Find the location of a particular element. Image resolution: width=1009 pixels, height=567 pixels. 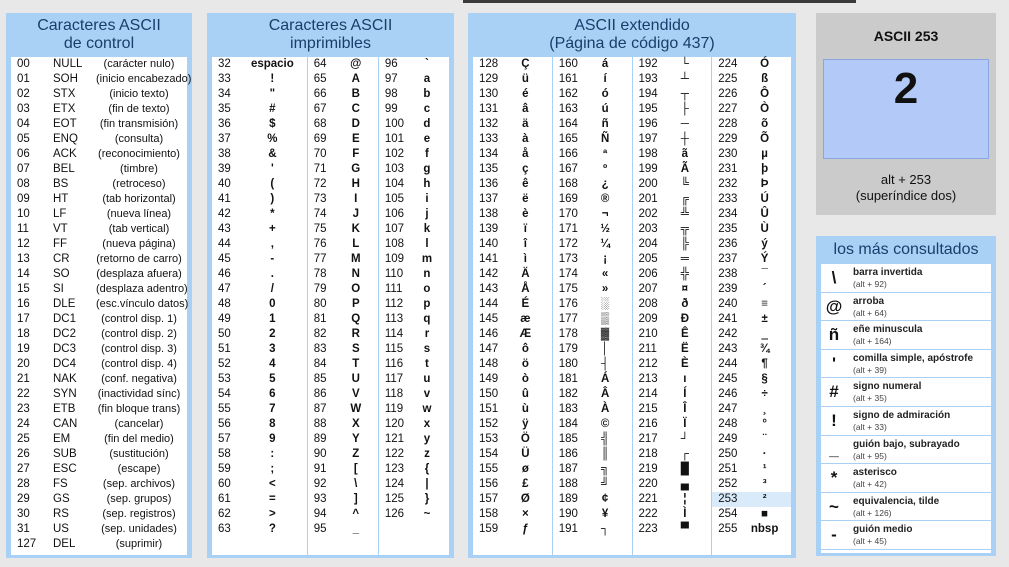

char-cell: 166 ª is located at coordinates (592, 154).